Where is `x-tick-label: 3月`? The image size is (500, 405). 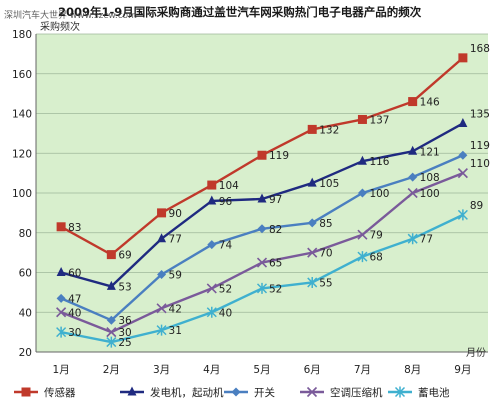
x-tick-label: 3月 is located at coordinates (161, 370).